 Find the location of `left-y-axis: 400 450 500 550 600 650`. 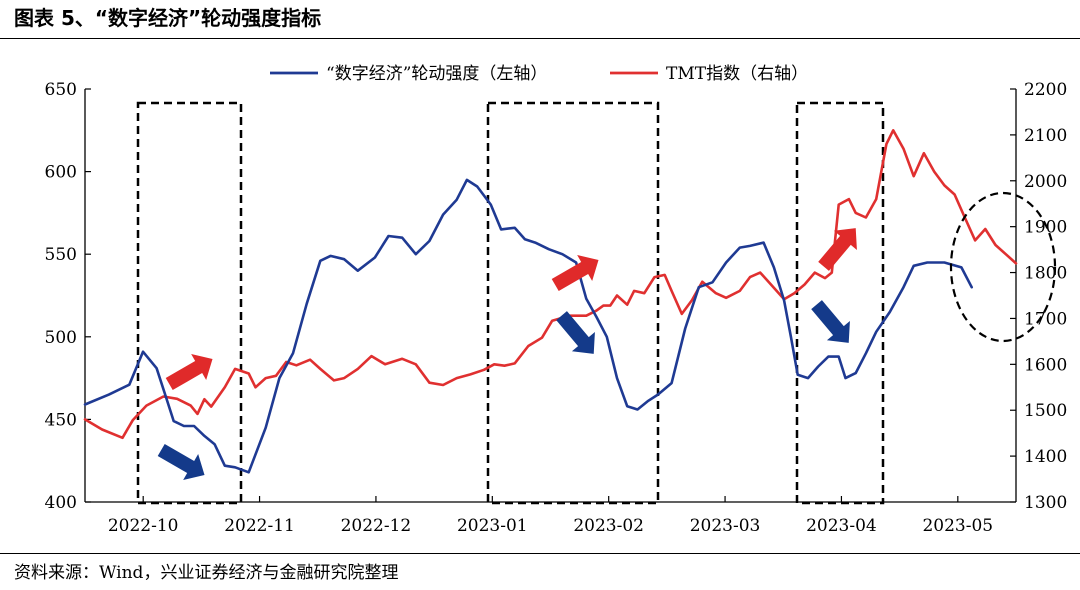

left-y-axis: 400 450 500 550 600 650 is located at coordinates (68, 296).